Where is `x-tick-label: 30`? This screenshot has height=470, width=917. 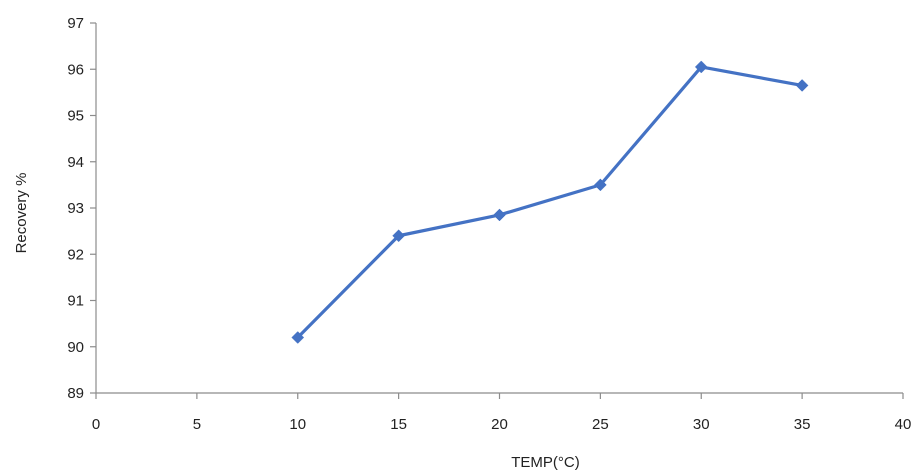
x-tick-label: 30 is located at coordinates (701, 424).